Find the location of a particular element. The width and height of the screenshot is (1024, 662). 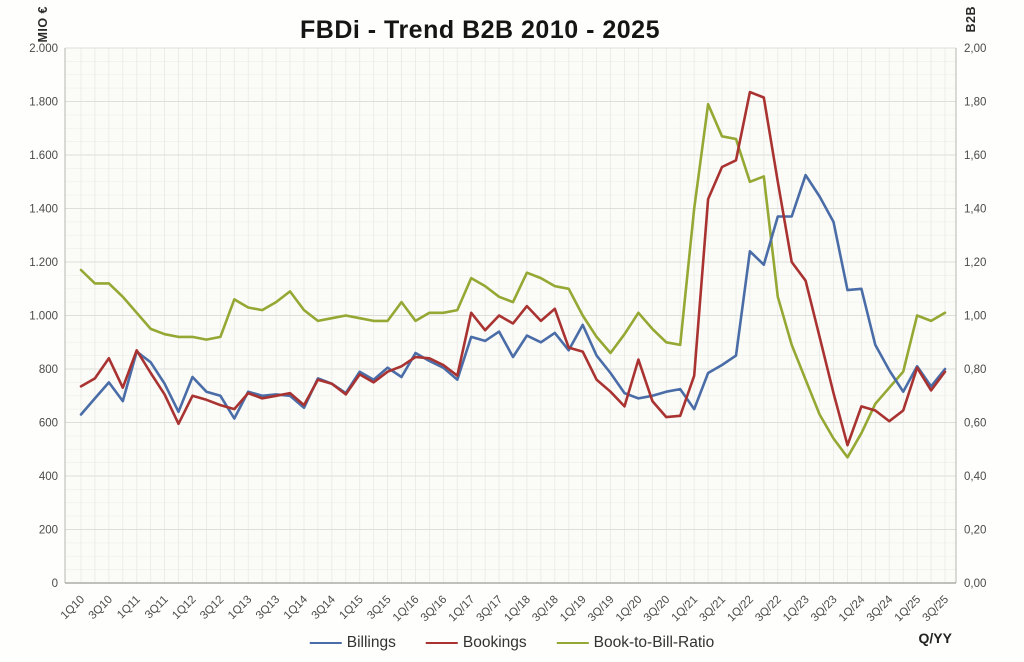

legend-item-book-to-bill: Book-to-Bill-Ratio is located at coordinates (635, 643).